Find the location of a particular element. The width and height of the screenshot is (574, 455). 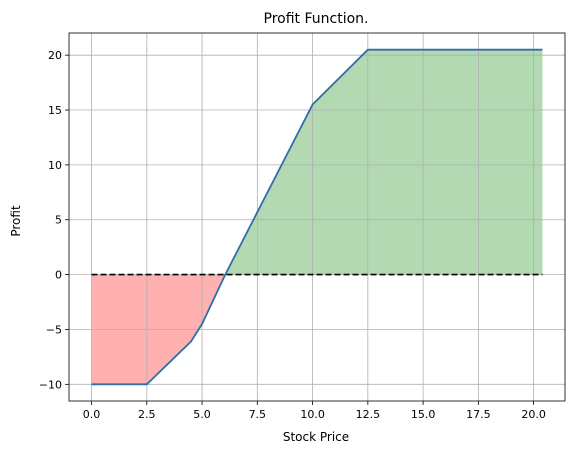

y-tick-label: 20 is located at coordinates (55, 55).